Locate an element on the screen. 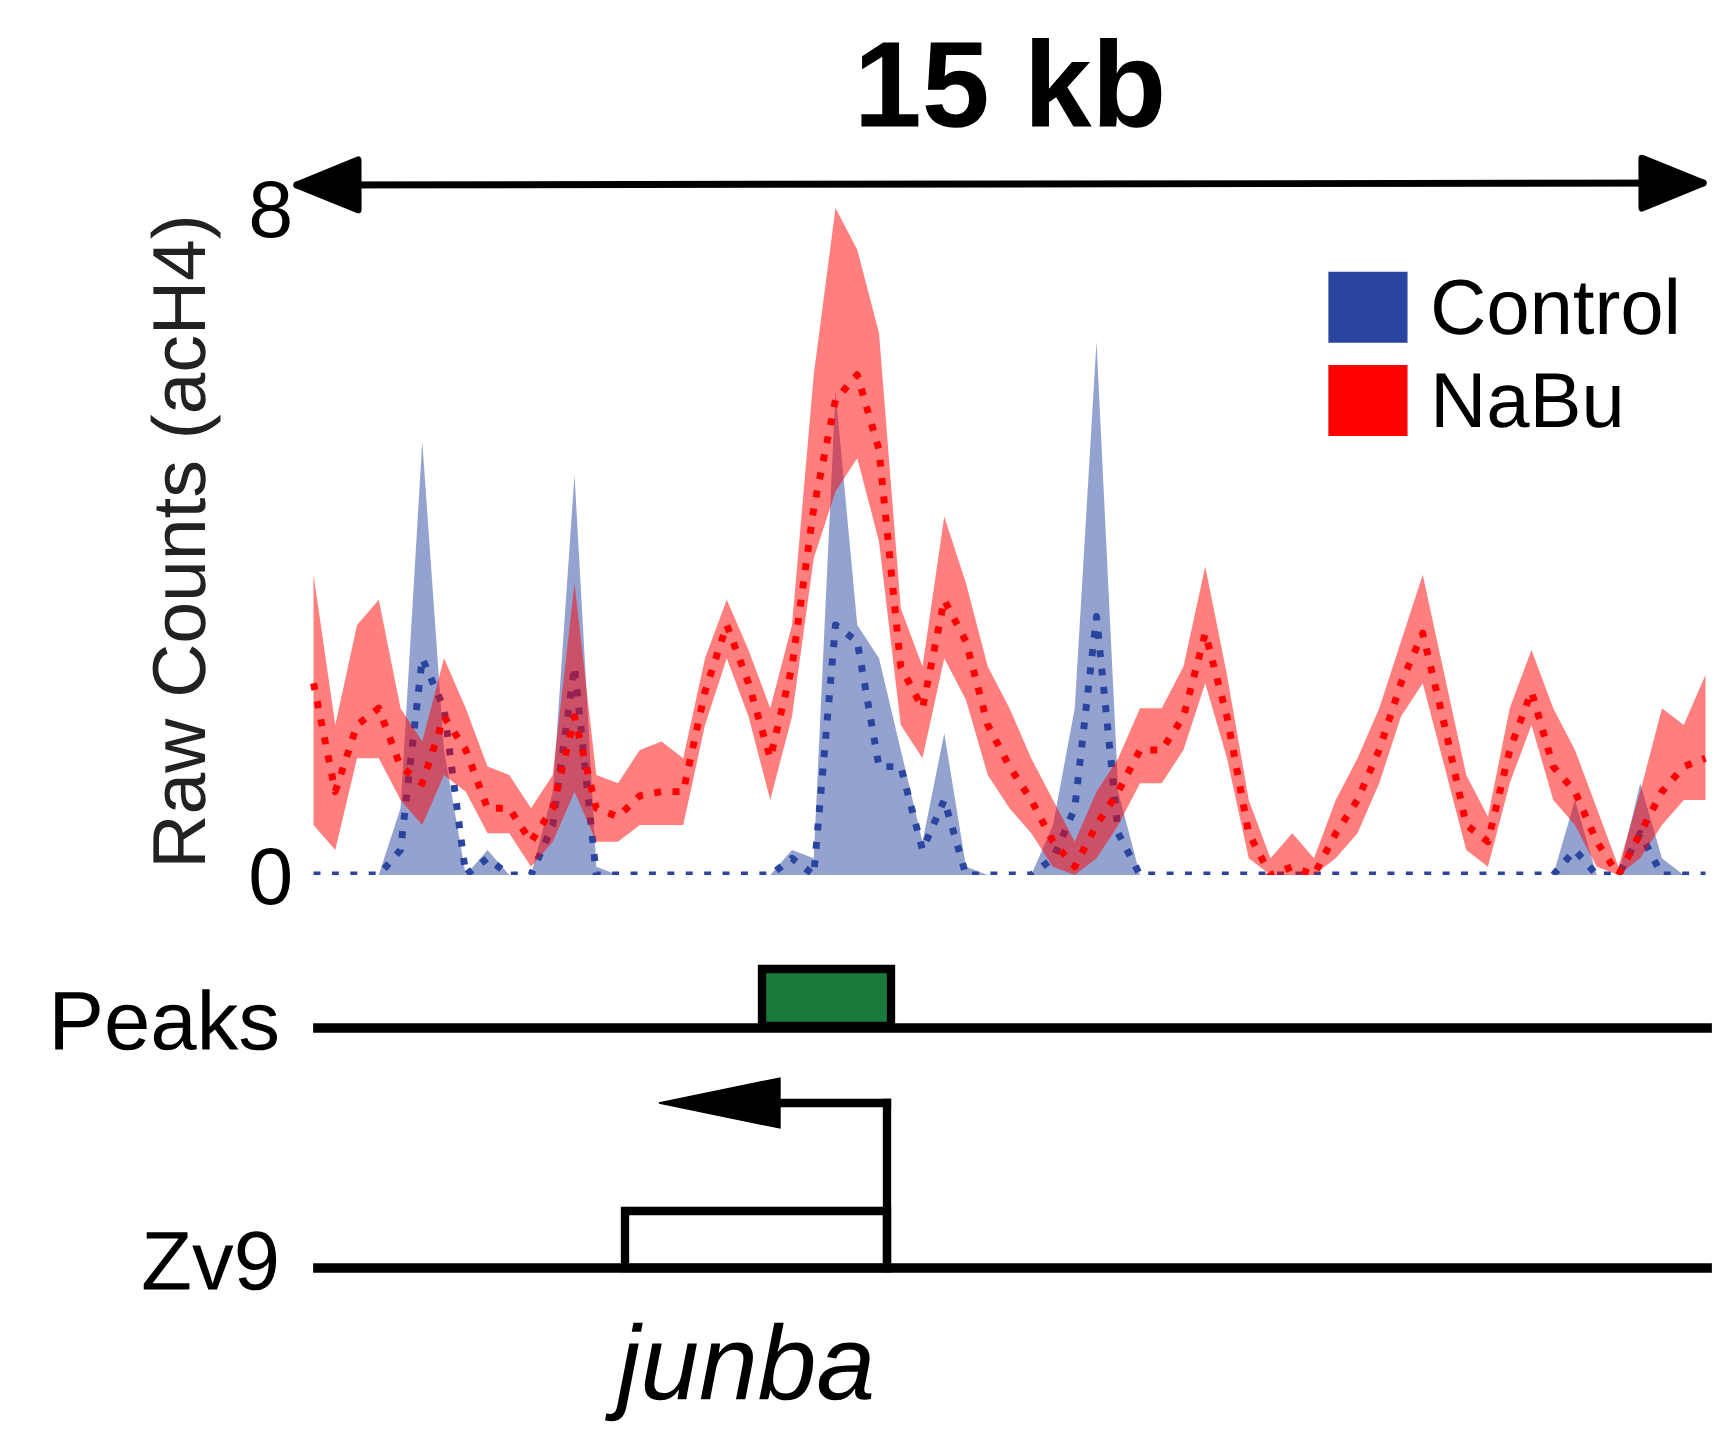  legend-label: Control is located at coordinates (1555, 306).